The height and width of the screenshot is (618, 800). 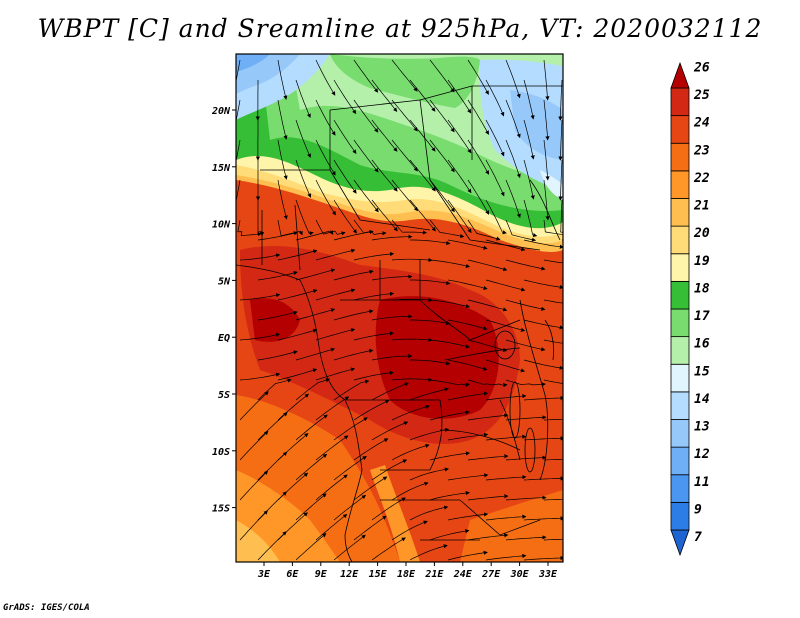 What do you see at coordinates (46, 608) in the screenshot?
I see `grads-credit: GrADS: IGES/COLA` at bounding box center [46, 608].